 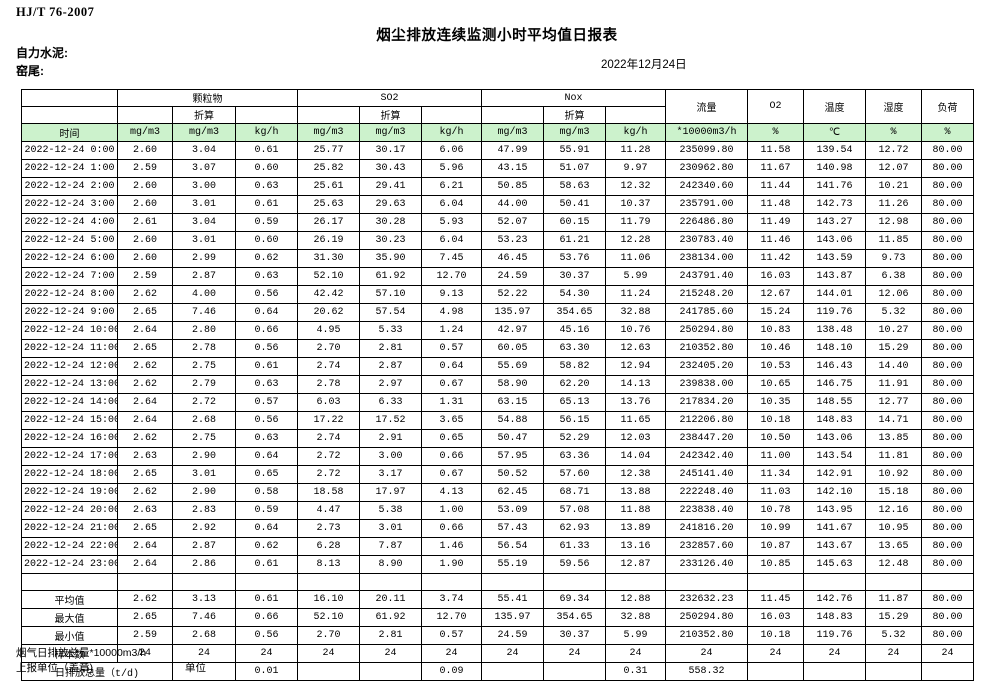 I want to click on hourly-cell: 46.45, so click(x=513, y=258).